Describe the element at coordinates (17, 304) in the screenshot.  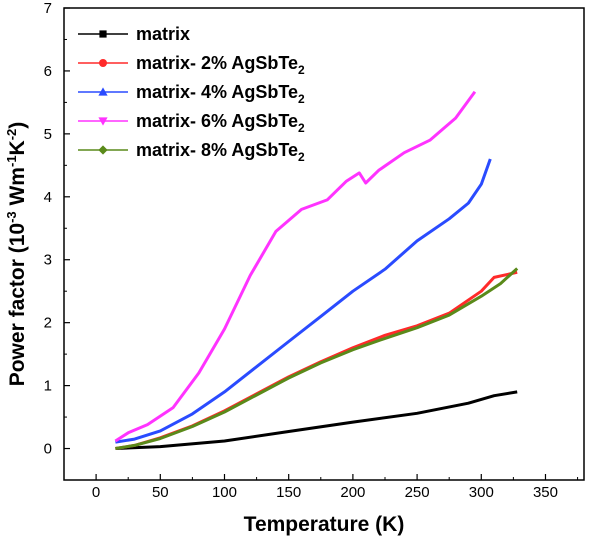
I see `y-axis-title-part: Power factor (10` at that location.